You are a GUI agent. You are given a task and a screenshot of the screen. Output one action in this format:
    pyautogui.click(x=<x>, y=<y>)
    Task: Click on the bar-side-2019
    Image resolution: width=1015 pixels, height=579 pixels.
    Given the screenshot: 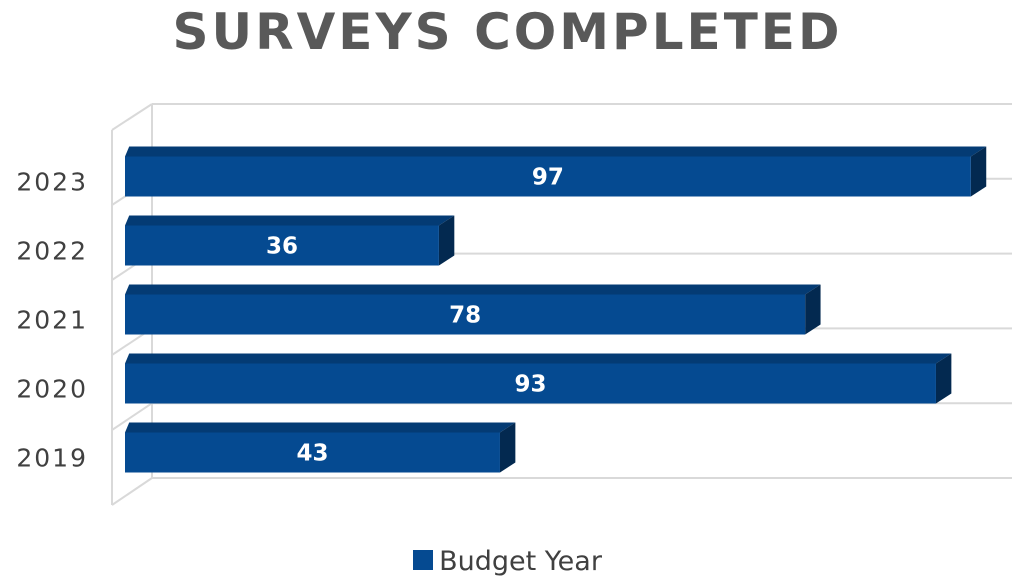 What is the action you would take?
    pyautogui.click(x=507, y=447)
    